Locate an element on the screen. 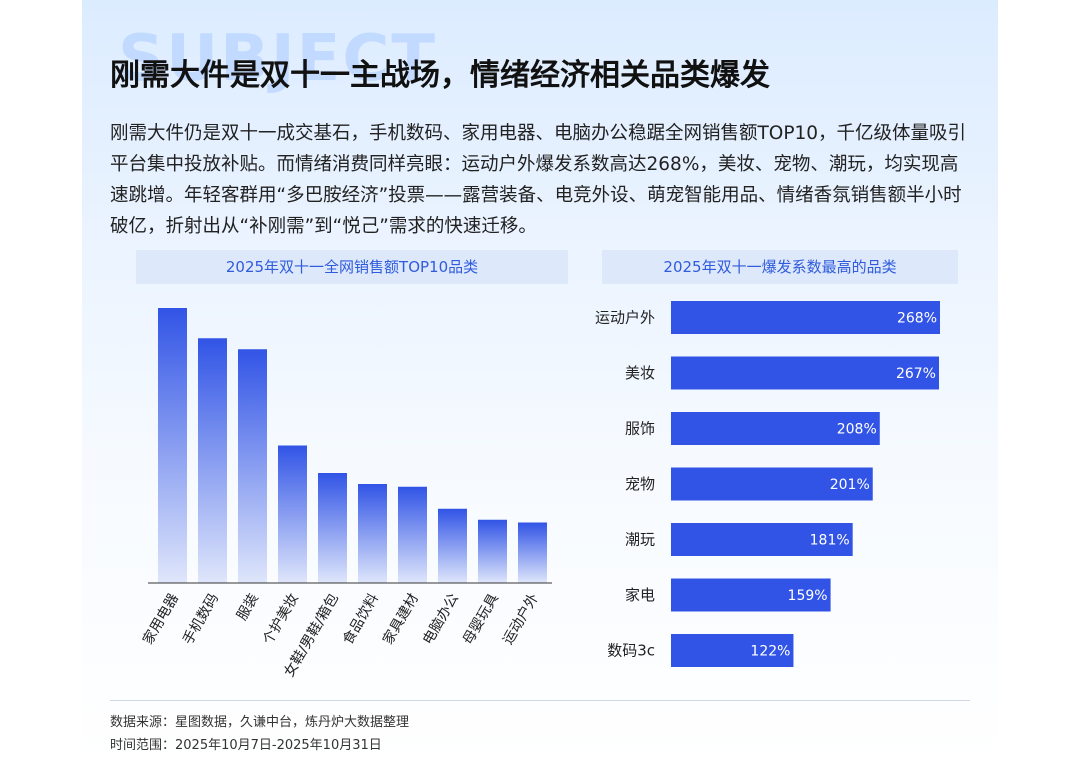  hbar-value-label: 201% is located at coordinates (850, 485).